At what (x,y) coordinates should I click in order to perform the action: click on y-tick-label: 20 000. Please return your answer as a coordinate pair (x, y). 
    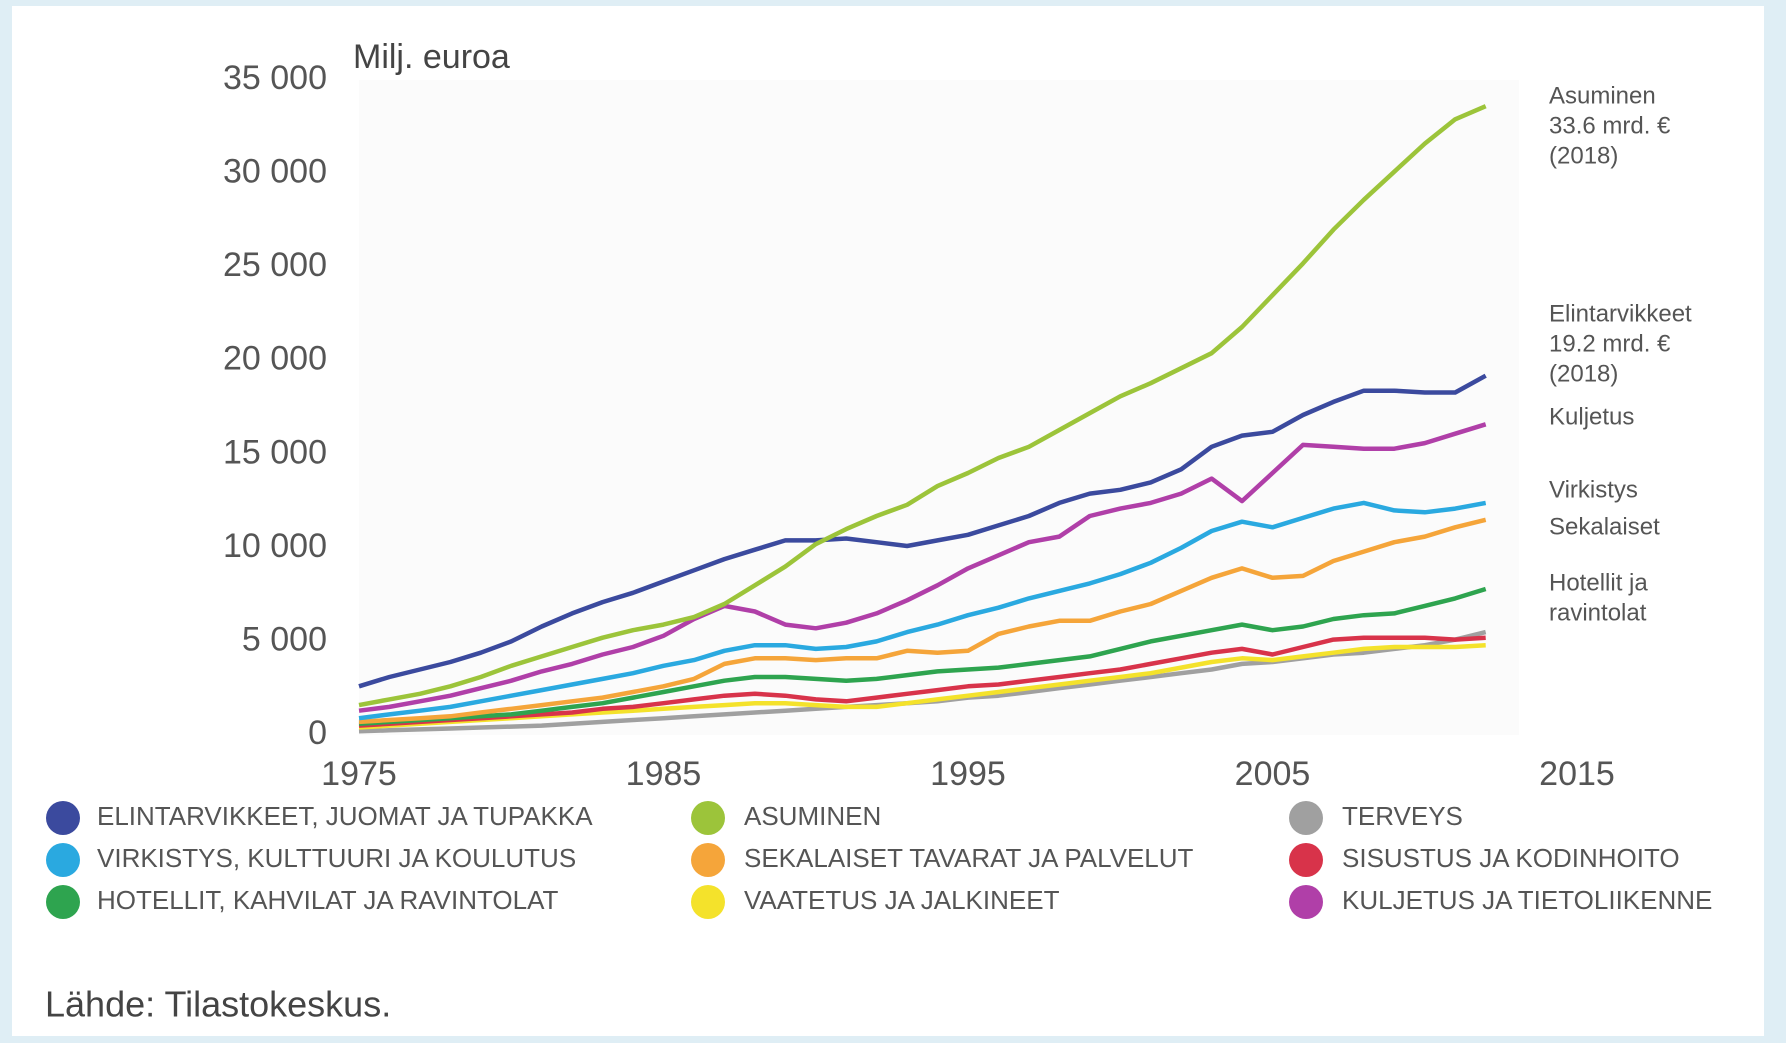
    Looking at the image, I should click on (275, 359).